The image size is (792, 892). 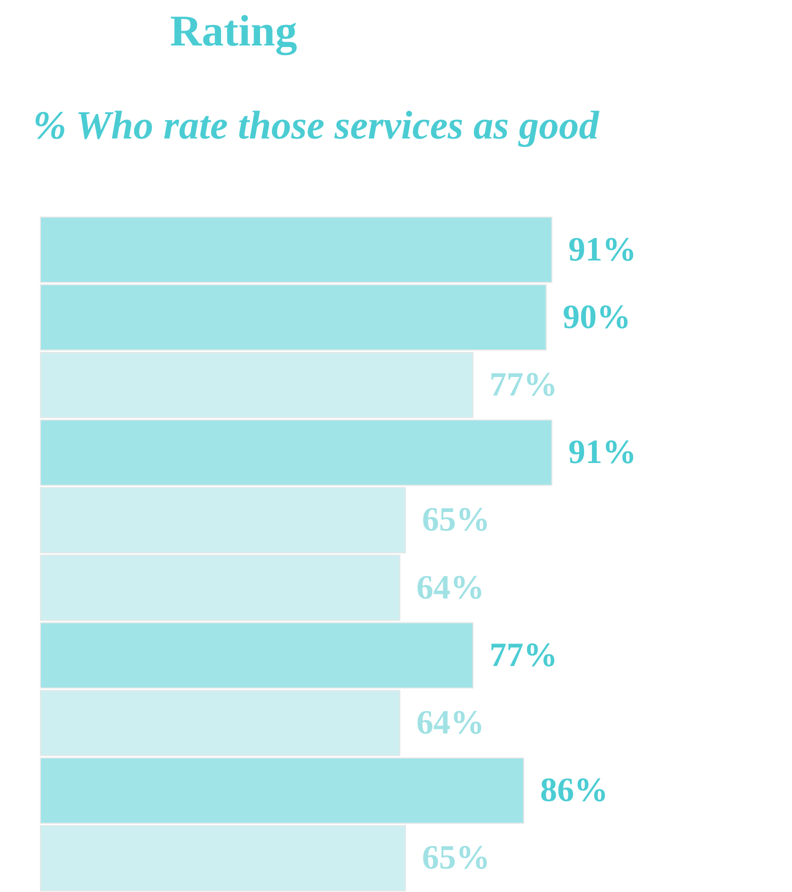 What do you see at coordinates (596, 317) in the screenshot?
I see `data-label: 90%` at bounding box center [596, 317].